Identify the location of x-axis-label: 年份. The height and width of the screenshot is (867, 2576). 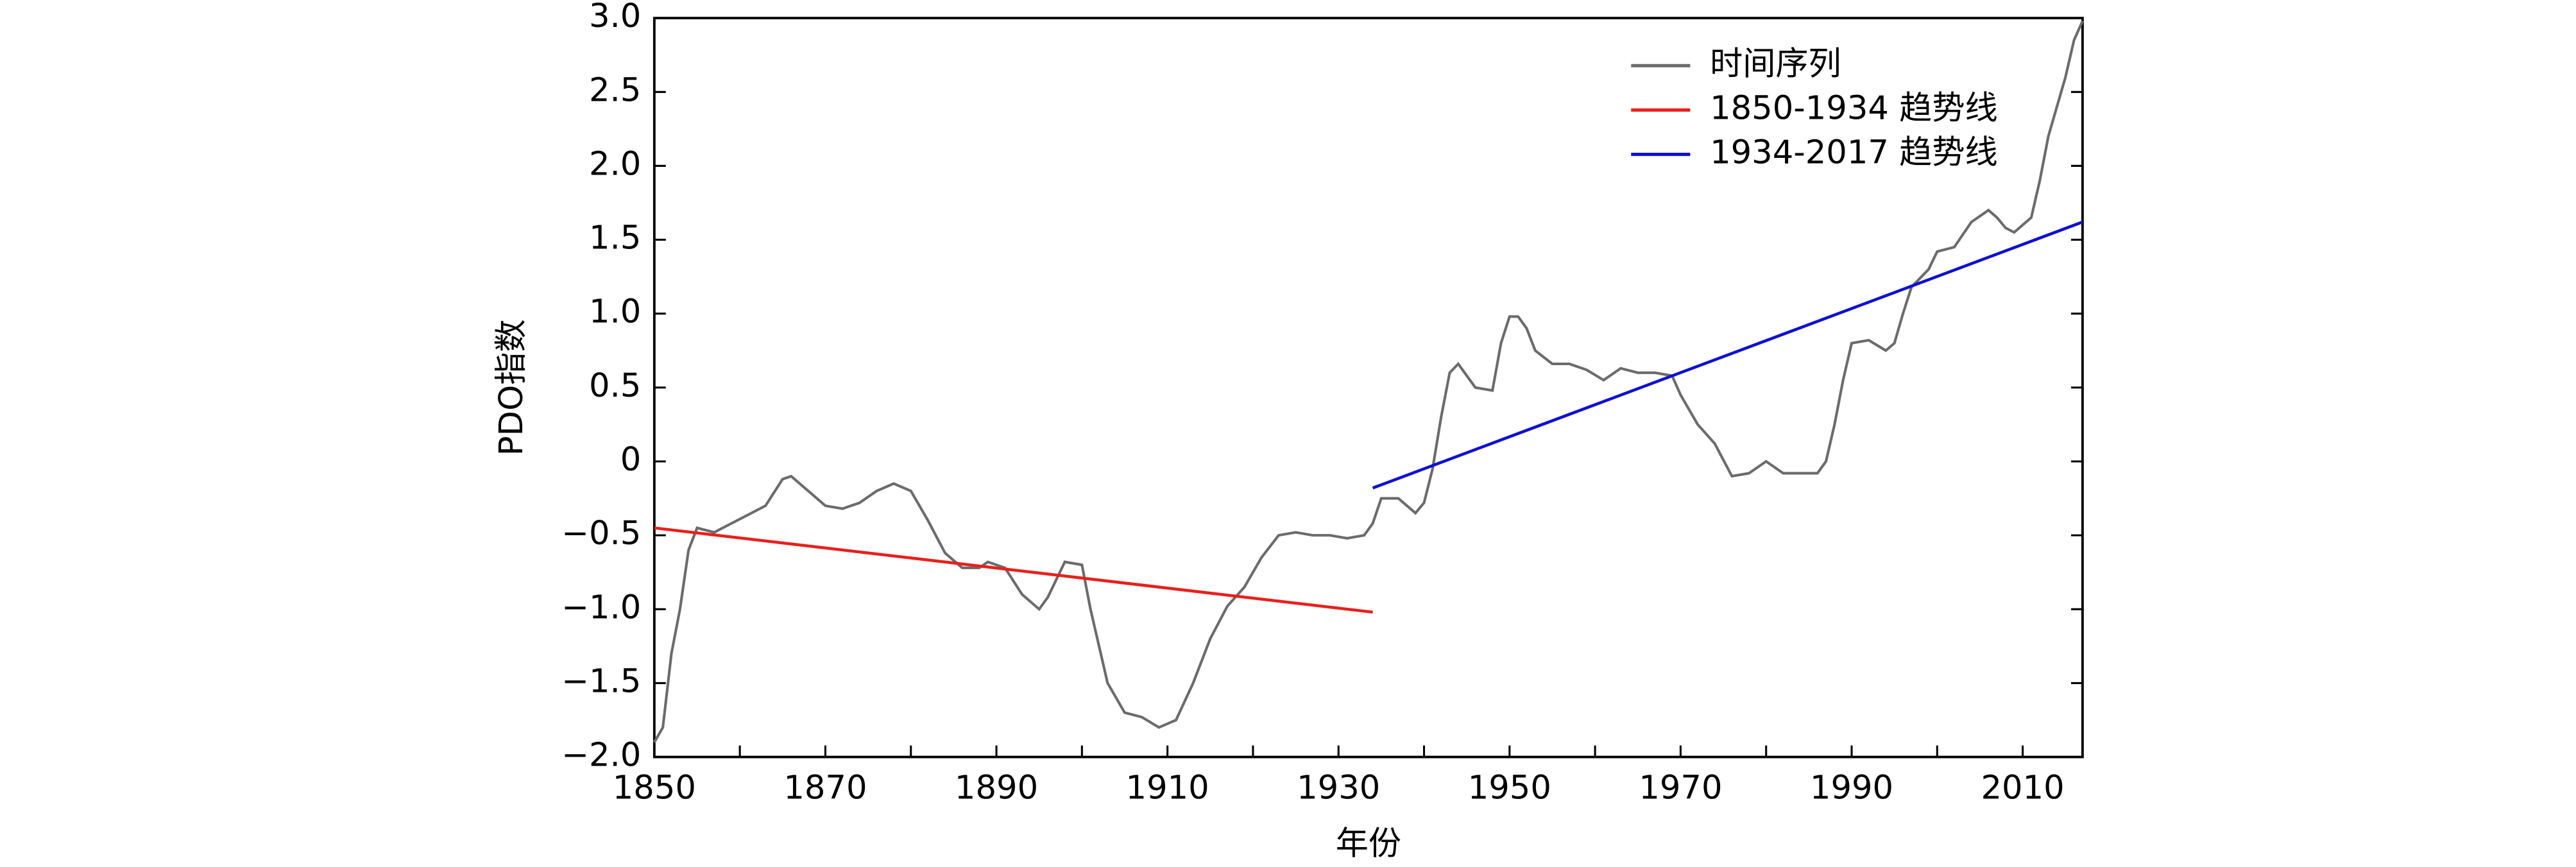
(1368, 844).